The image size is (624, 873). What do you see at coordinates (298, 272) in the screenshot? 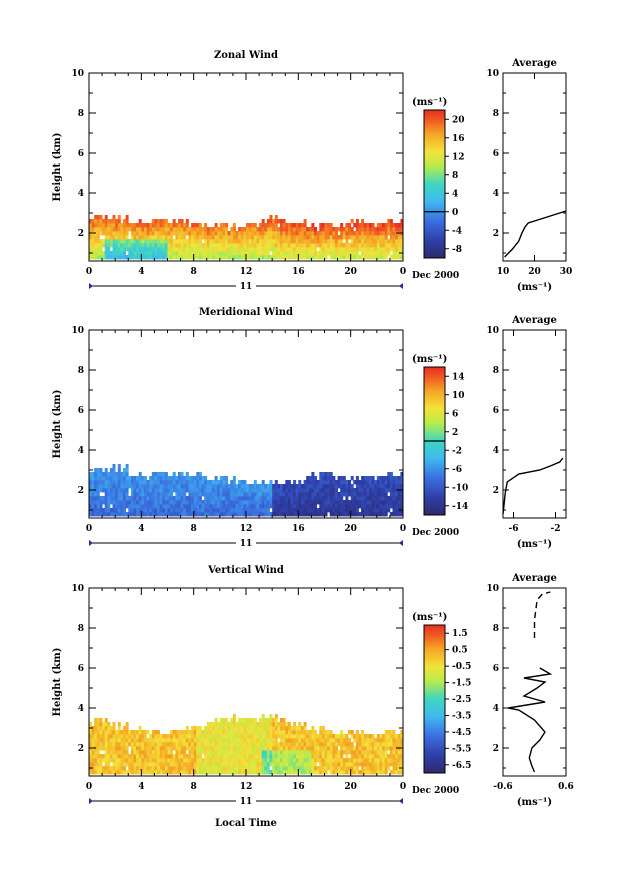
I see `x-tick-label: 16` at bounding box center [298, 272].